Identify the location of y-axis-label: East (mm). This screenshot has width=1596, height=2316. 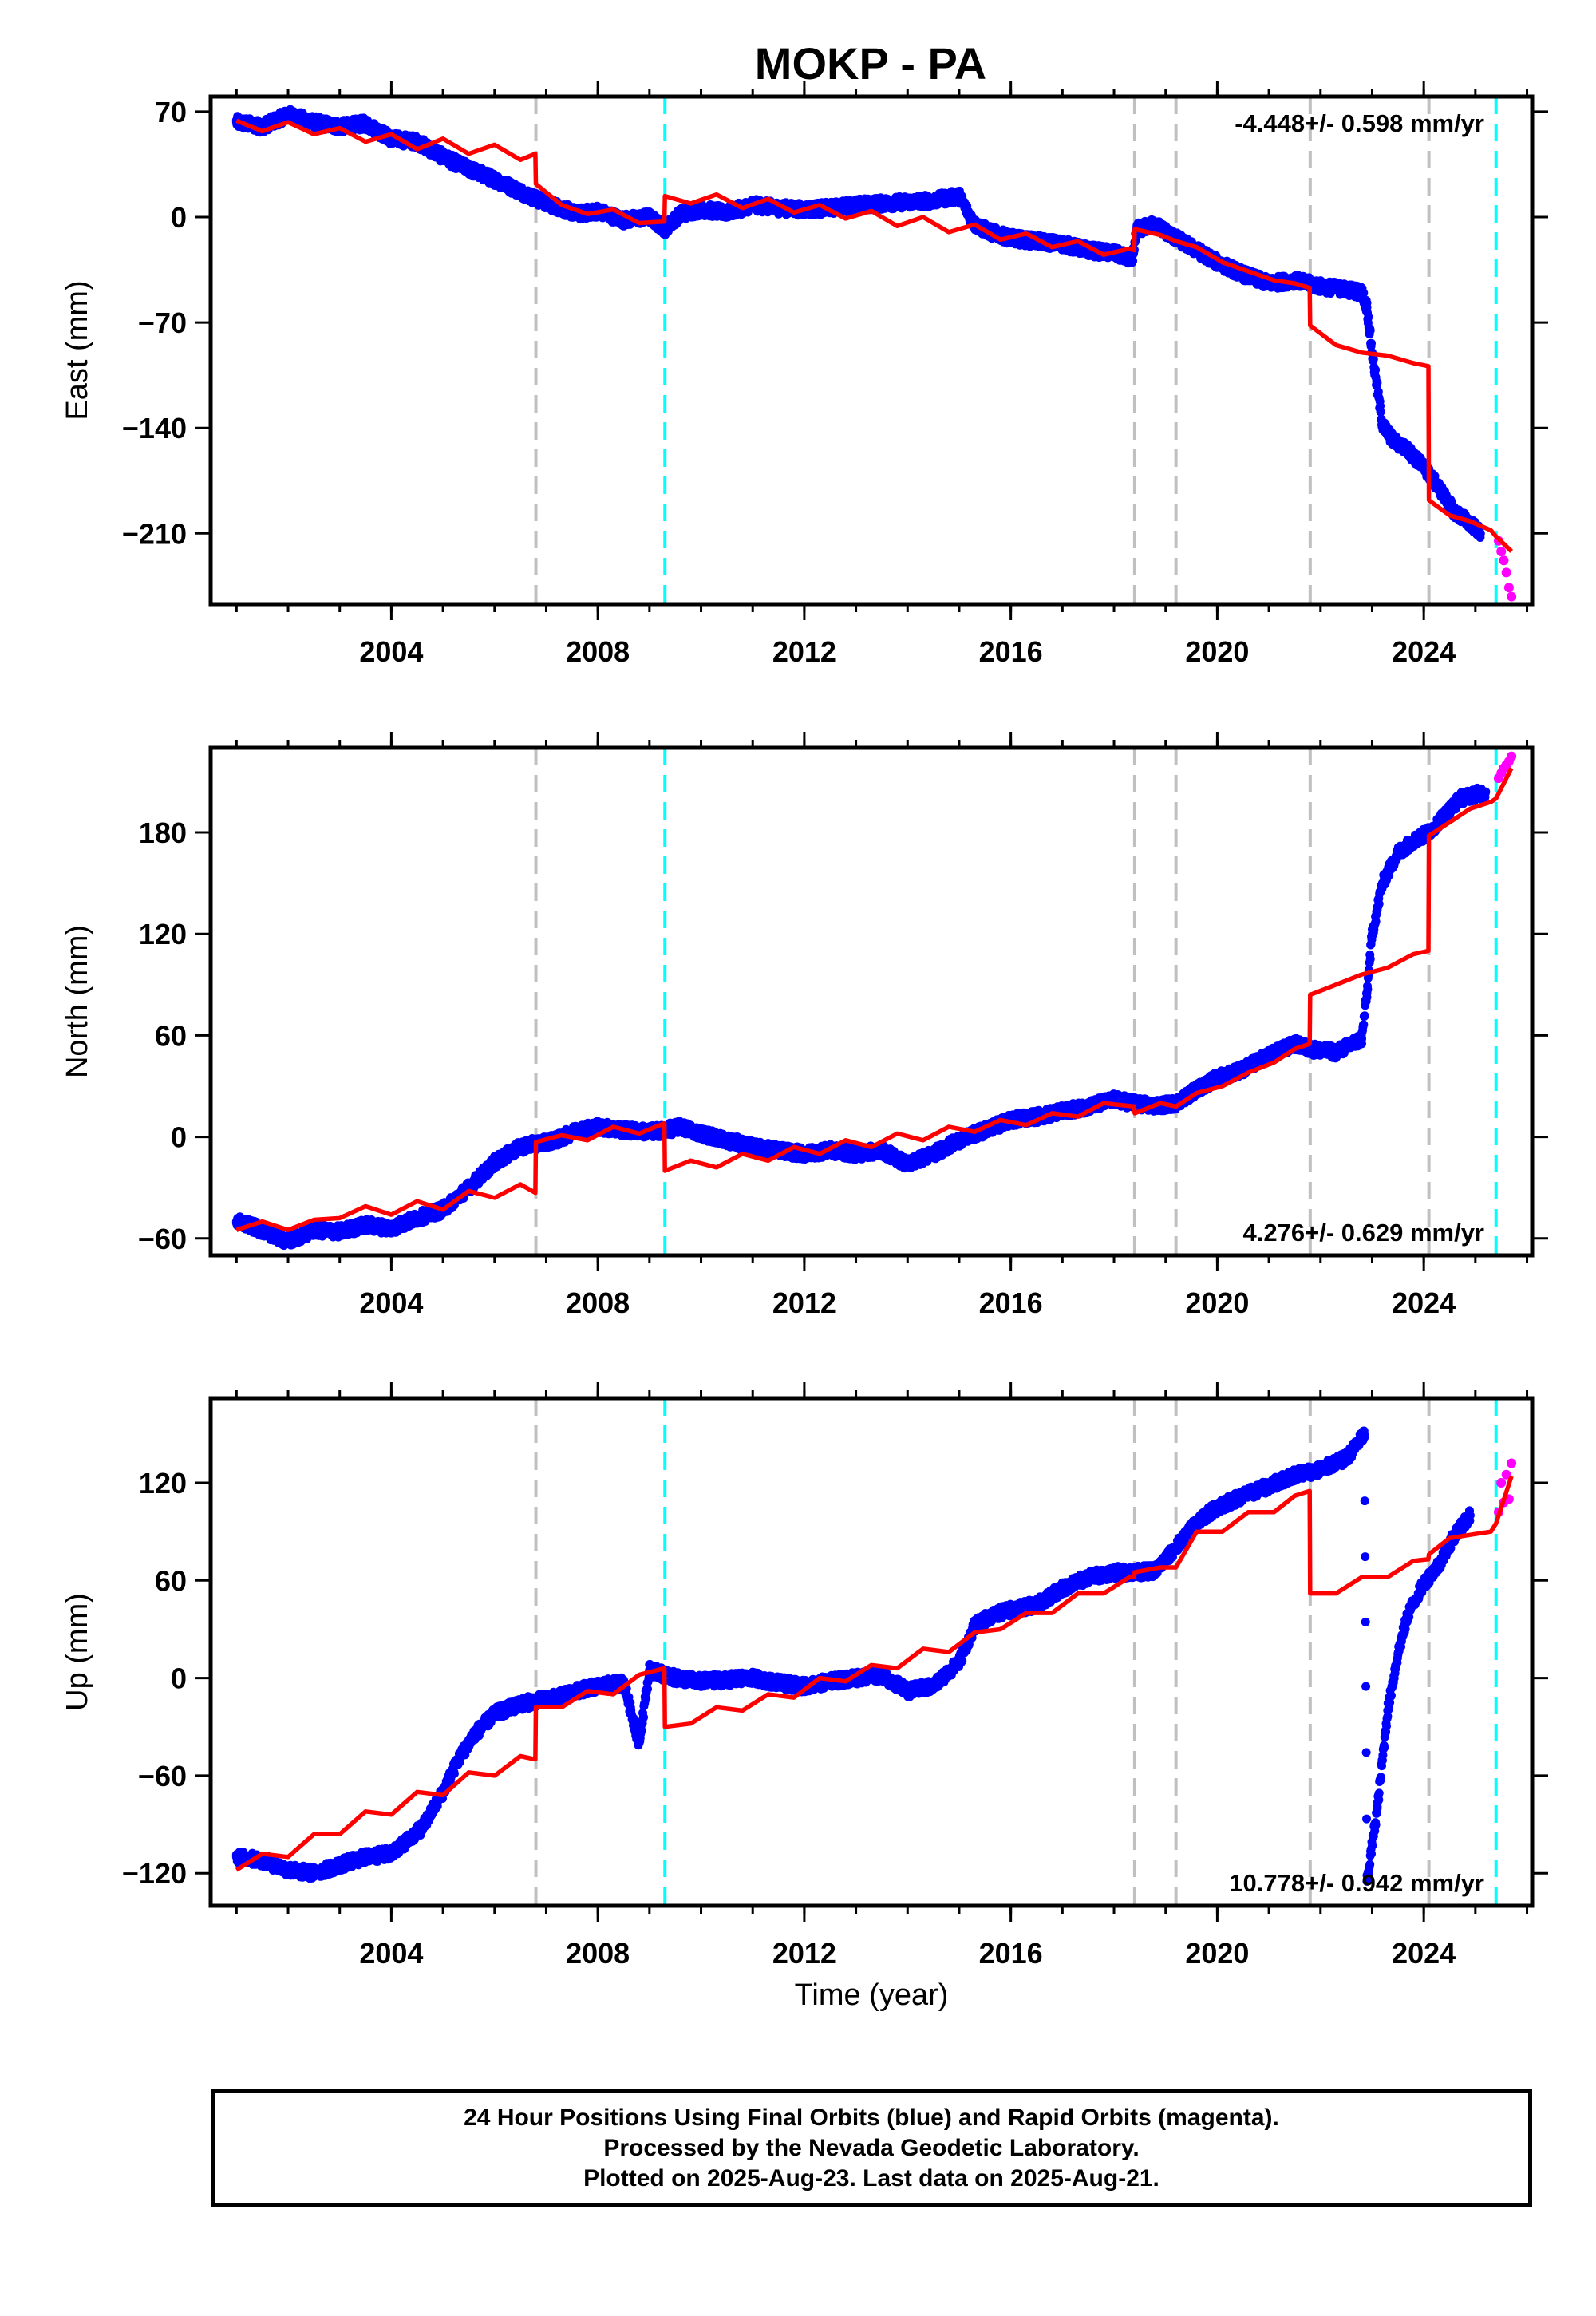
(77, 350).